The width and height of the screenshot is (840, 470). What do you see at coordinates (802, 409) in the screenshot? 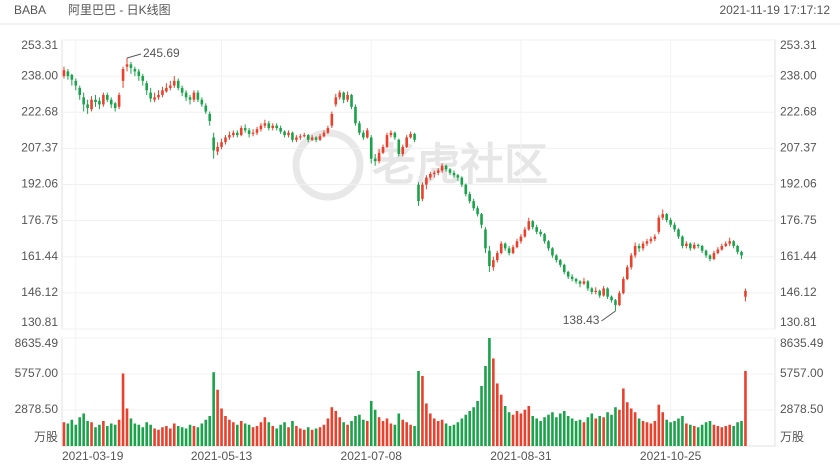
I see `volume-tick-label-right: 2878.50` at bounding box center [802, 409].